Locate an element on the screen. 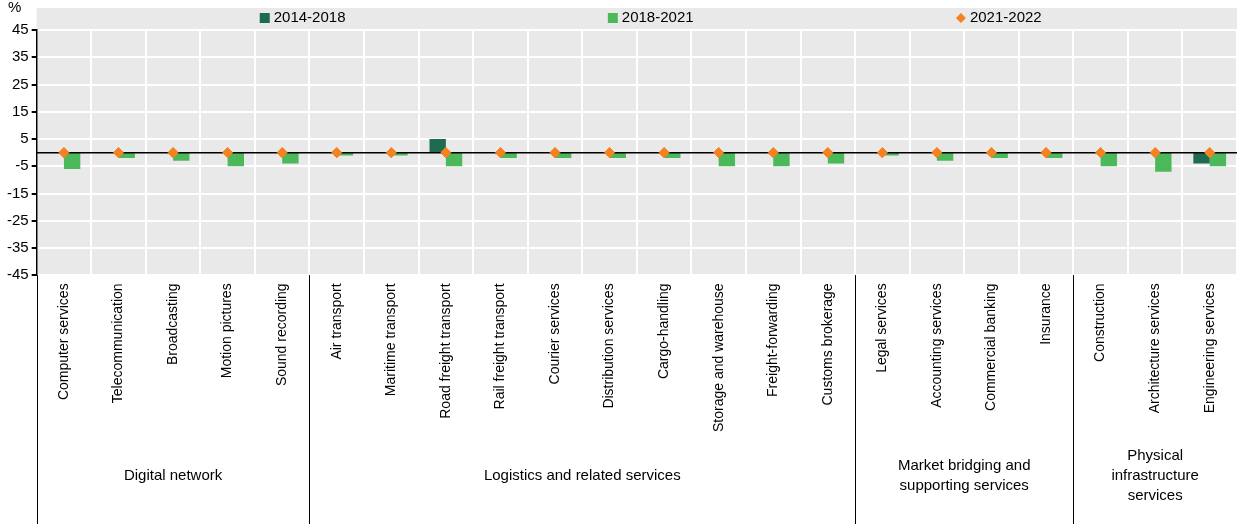  x-tick-label: Insurance is located at coordinates (1044, 314).